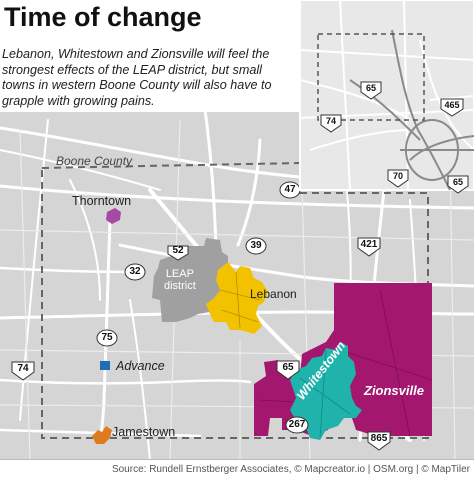 The height and width of the screenshot is (480, 474). I want to click on route-75-number: 75, so click(107, 337).